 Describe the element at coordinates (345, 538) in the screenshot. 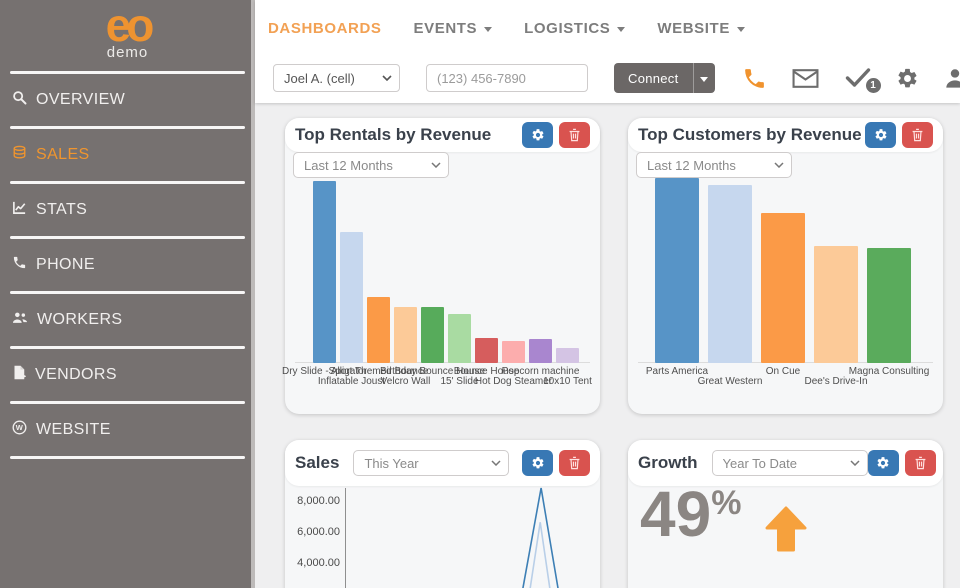

I see `y-axis-line` at that location.